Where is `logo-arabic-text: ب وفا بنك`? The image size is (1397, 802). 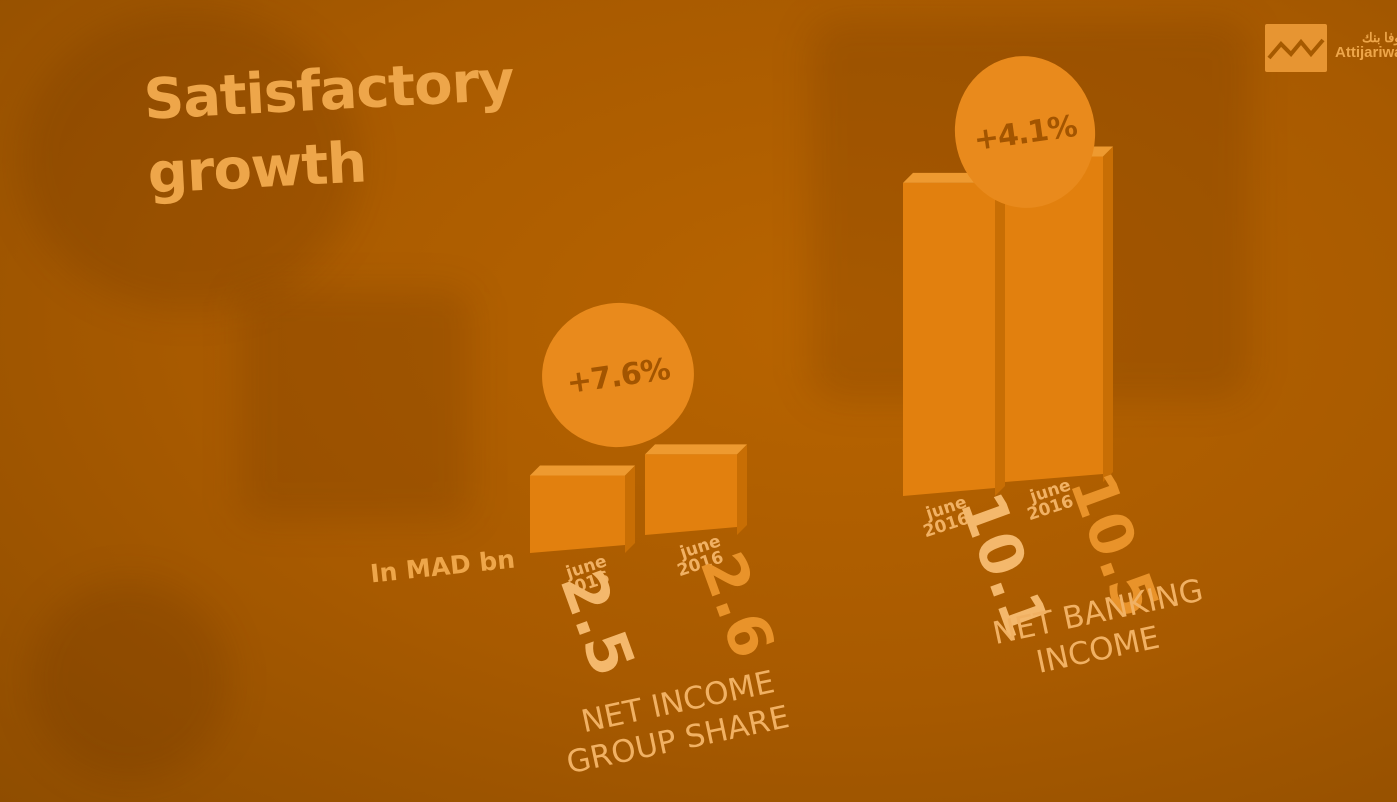 logo-arabic-text: ب وفا بنك is located at coordinates (1379, 37).